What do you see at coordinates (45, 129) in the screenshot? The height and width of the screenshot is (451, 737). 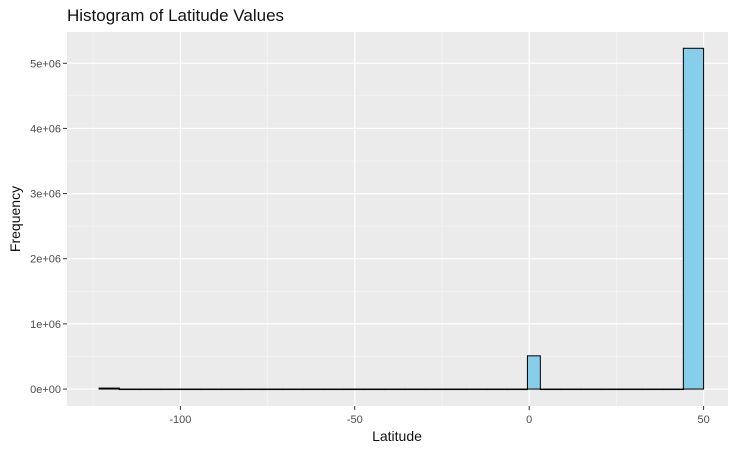 I see `y-tick-label: 4e+06` at bounding box center [45, 129].